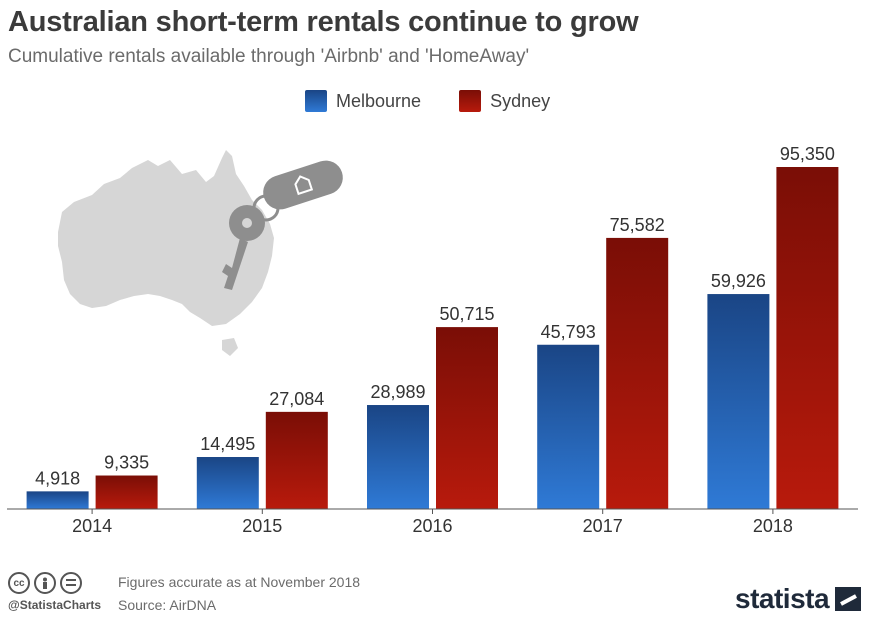 The width and height of the screenshot is (877, 623). Describe the element at coordinates (239, 582) in the screenshot. I see `figures-note: Figures accurate as at November 2018` at that location.